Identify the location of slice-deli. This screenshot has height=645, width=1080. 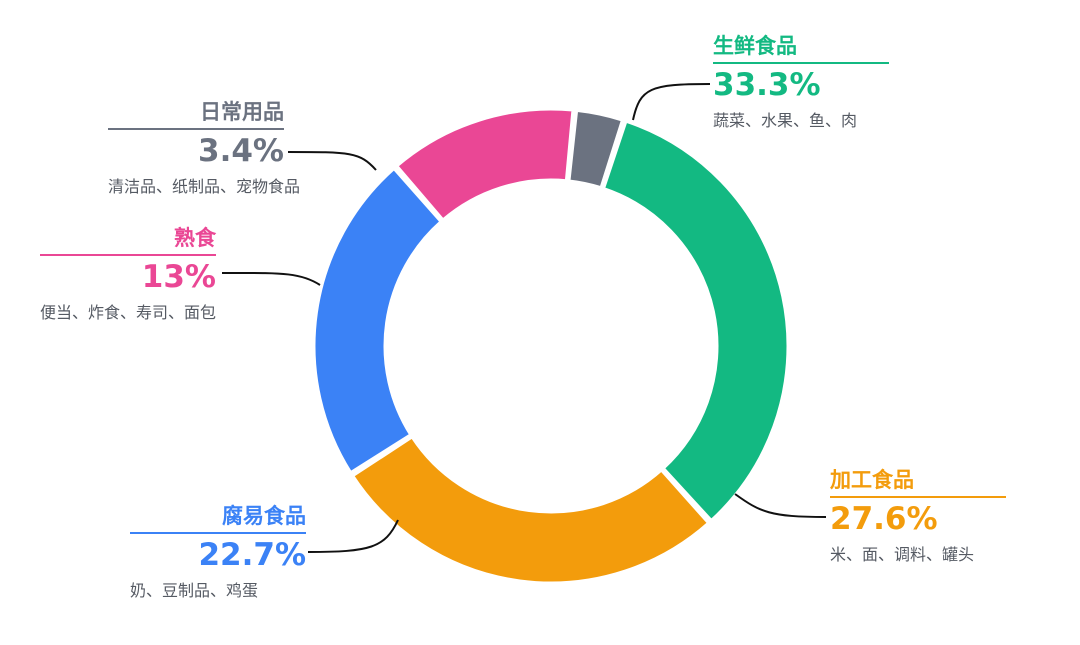
(485, 164).